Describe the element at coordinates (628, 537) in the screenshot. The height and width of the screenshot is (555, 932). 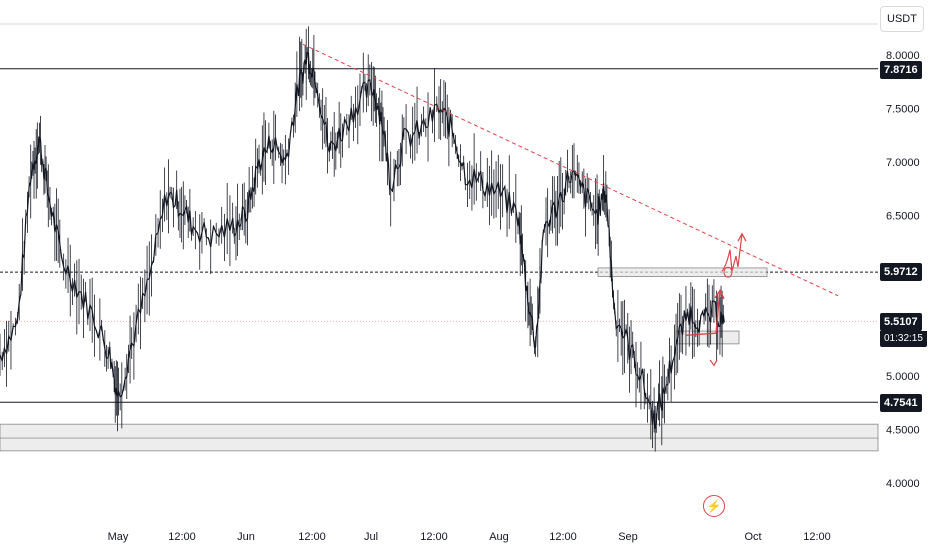
I see `x-tick-label: Sep` at that location.